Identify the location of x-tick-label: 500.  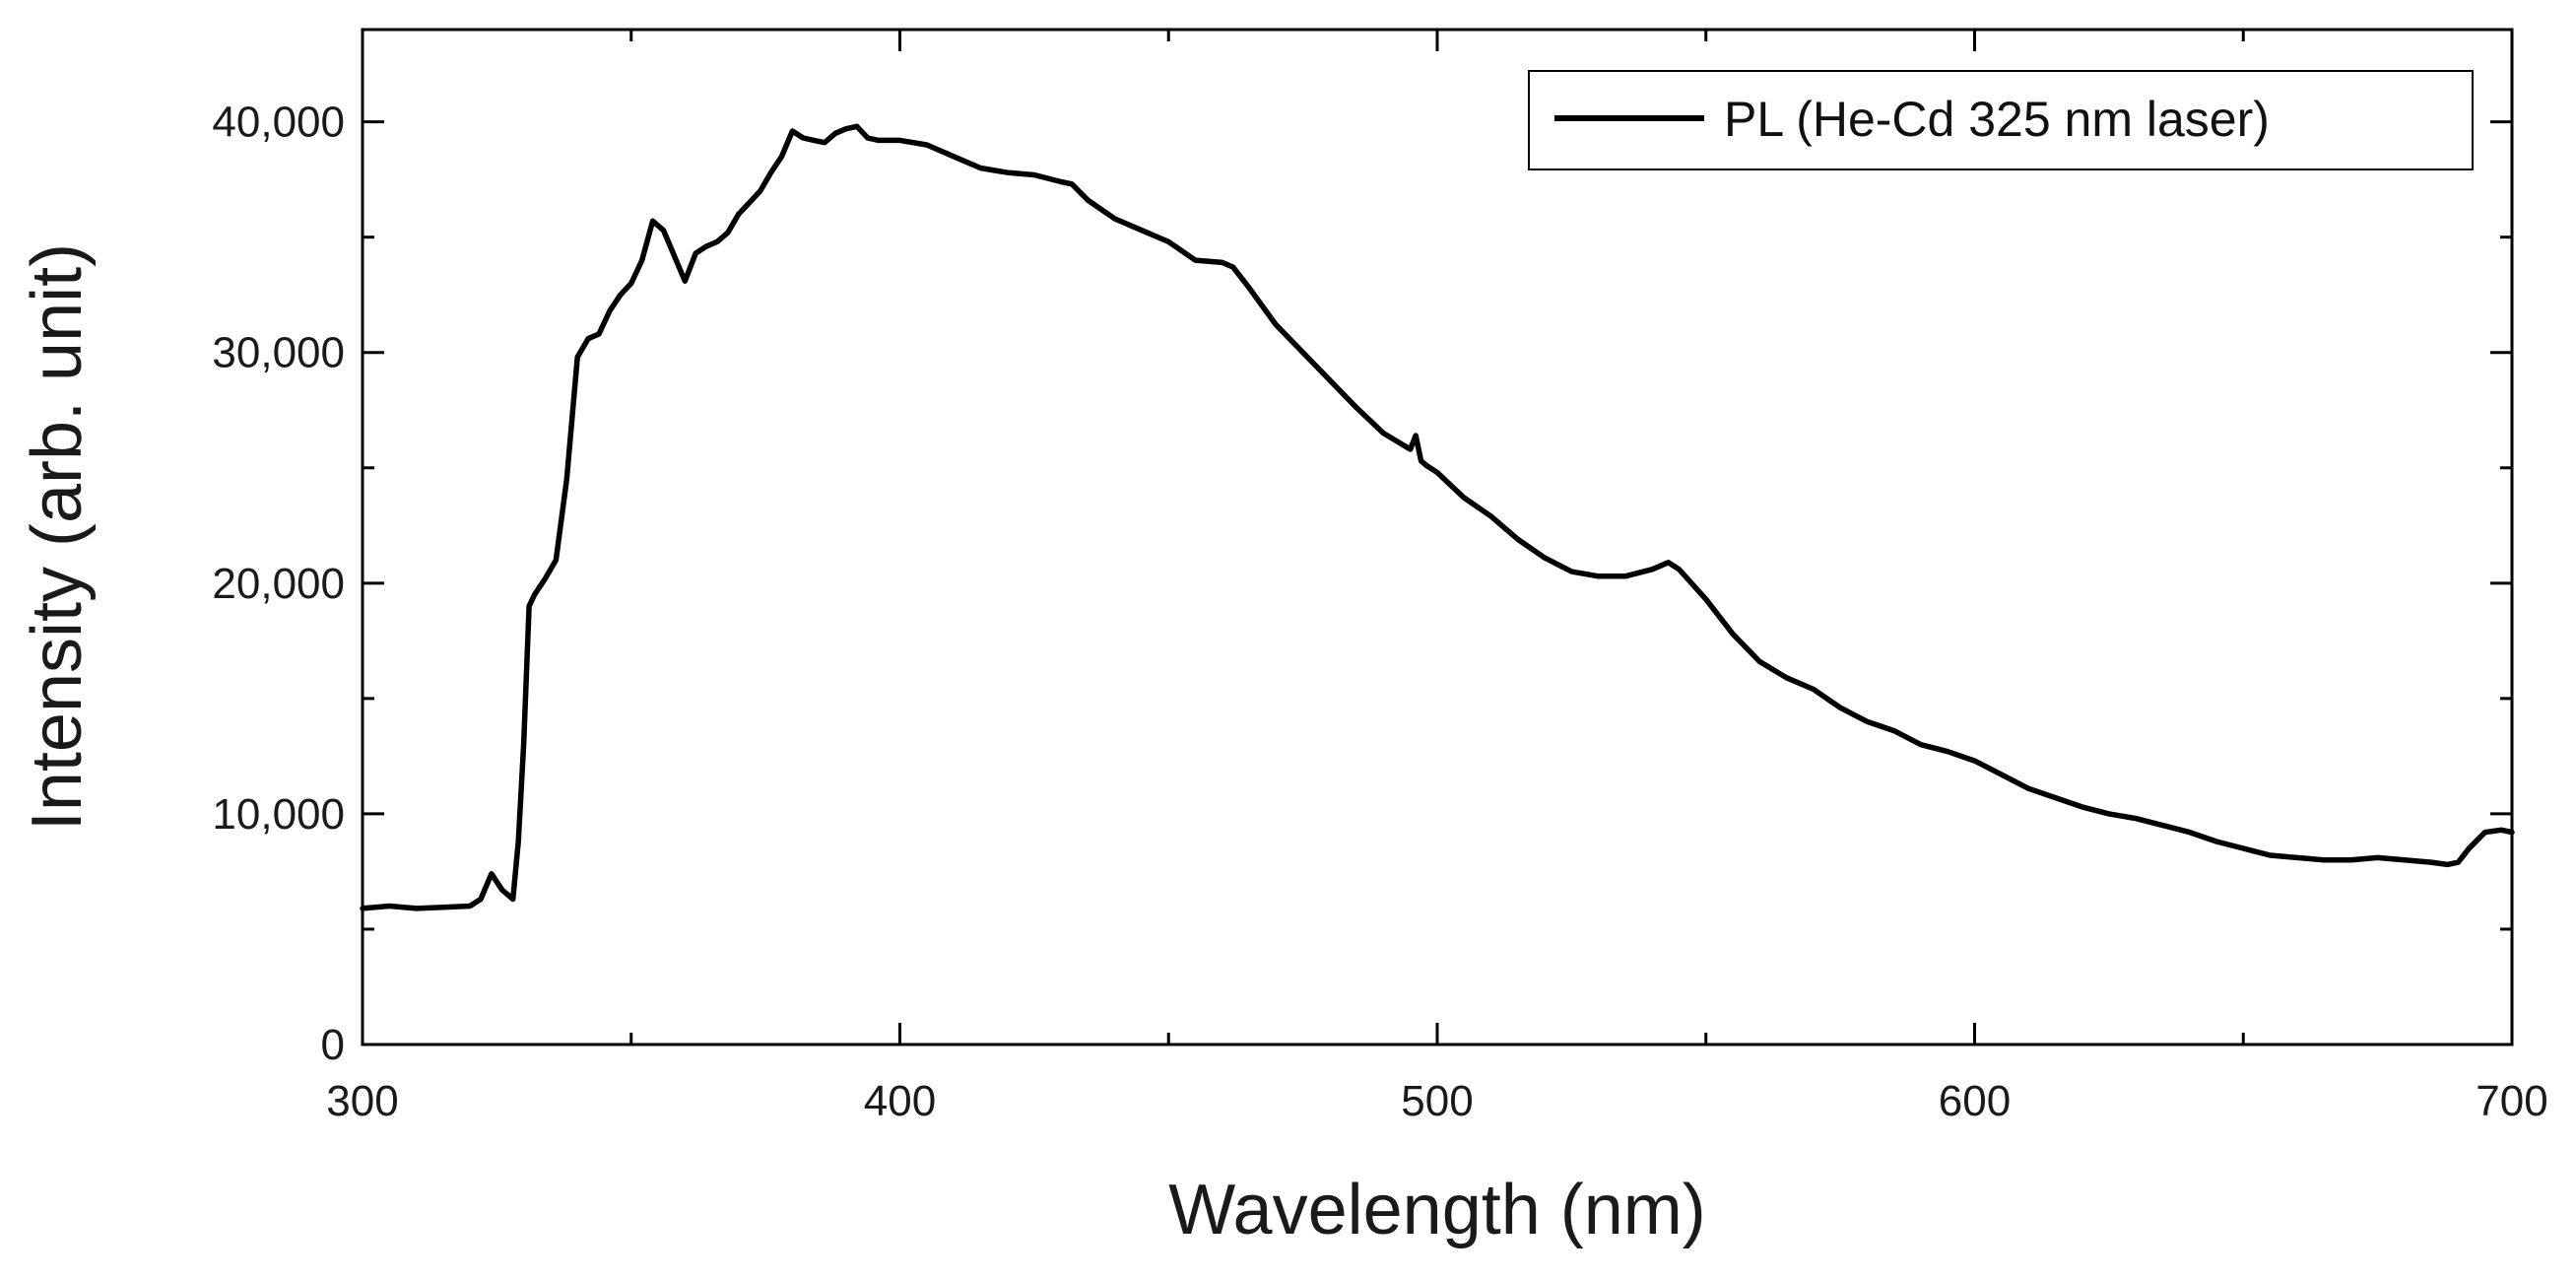
(1437, 1101).